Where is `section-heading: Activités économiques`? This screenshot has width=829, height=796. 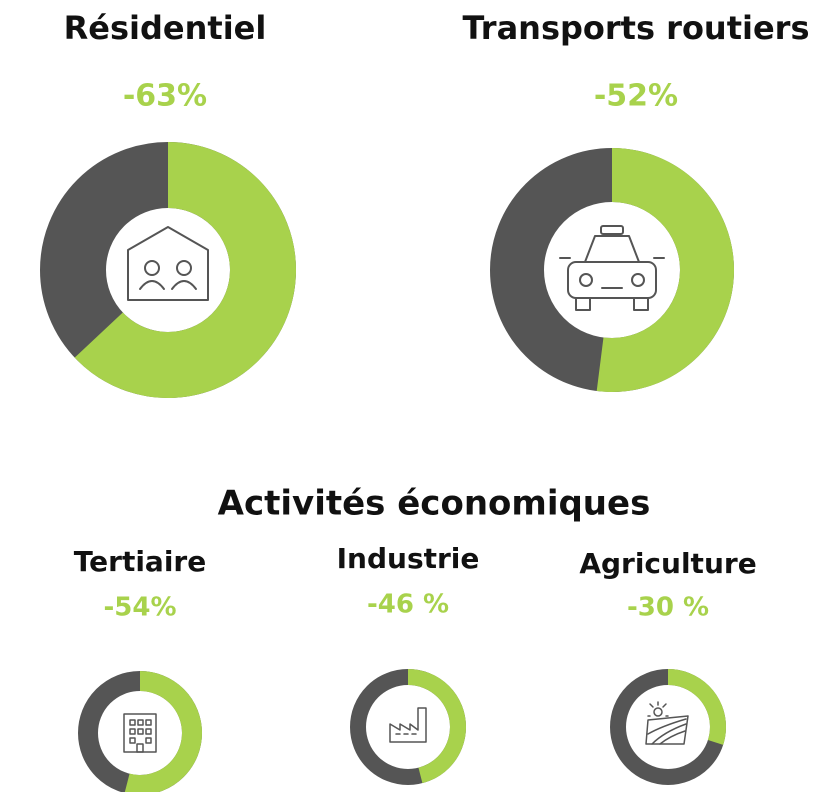
section-heading: Activités économiques is located at coordinates (434, 504).